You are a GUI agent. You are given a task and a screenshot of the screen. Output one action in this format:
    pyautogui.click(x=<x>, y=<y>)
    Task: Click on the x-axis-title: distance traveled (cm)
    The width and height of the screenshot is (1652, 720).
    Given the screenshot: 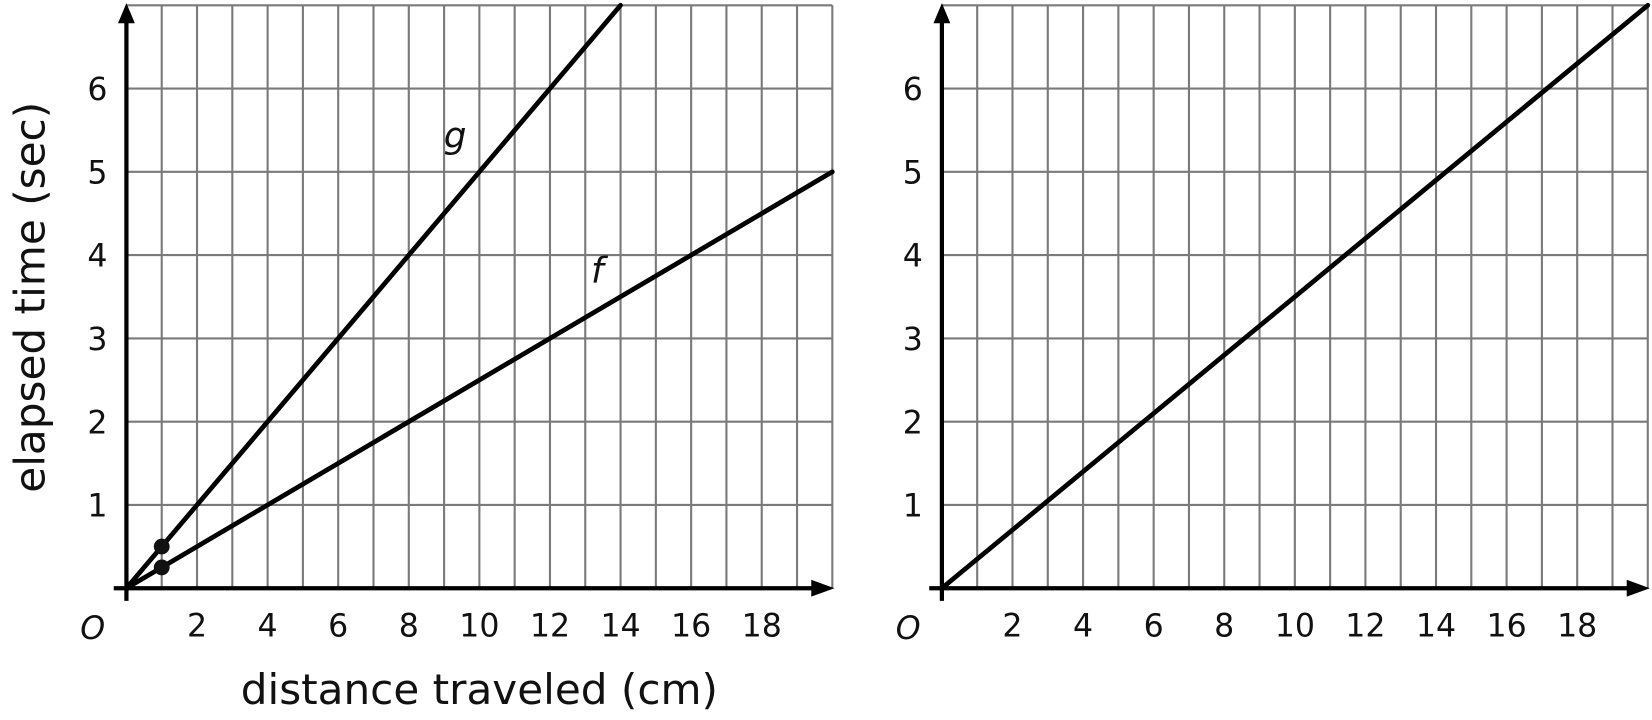 What is the action you would take?
    pyautogui.click(x=479, y=689)
    